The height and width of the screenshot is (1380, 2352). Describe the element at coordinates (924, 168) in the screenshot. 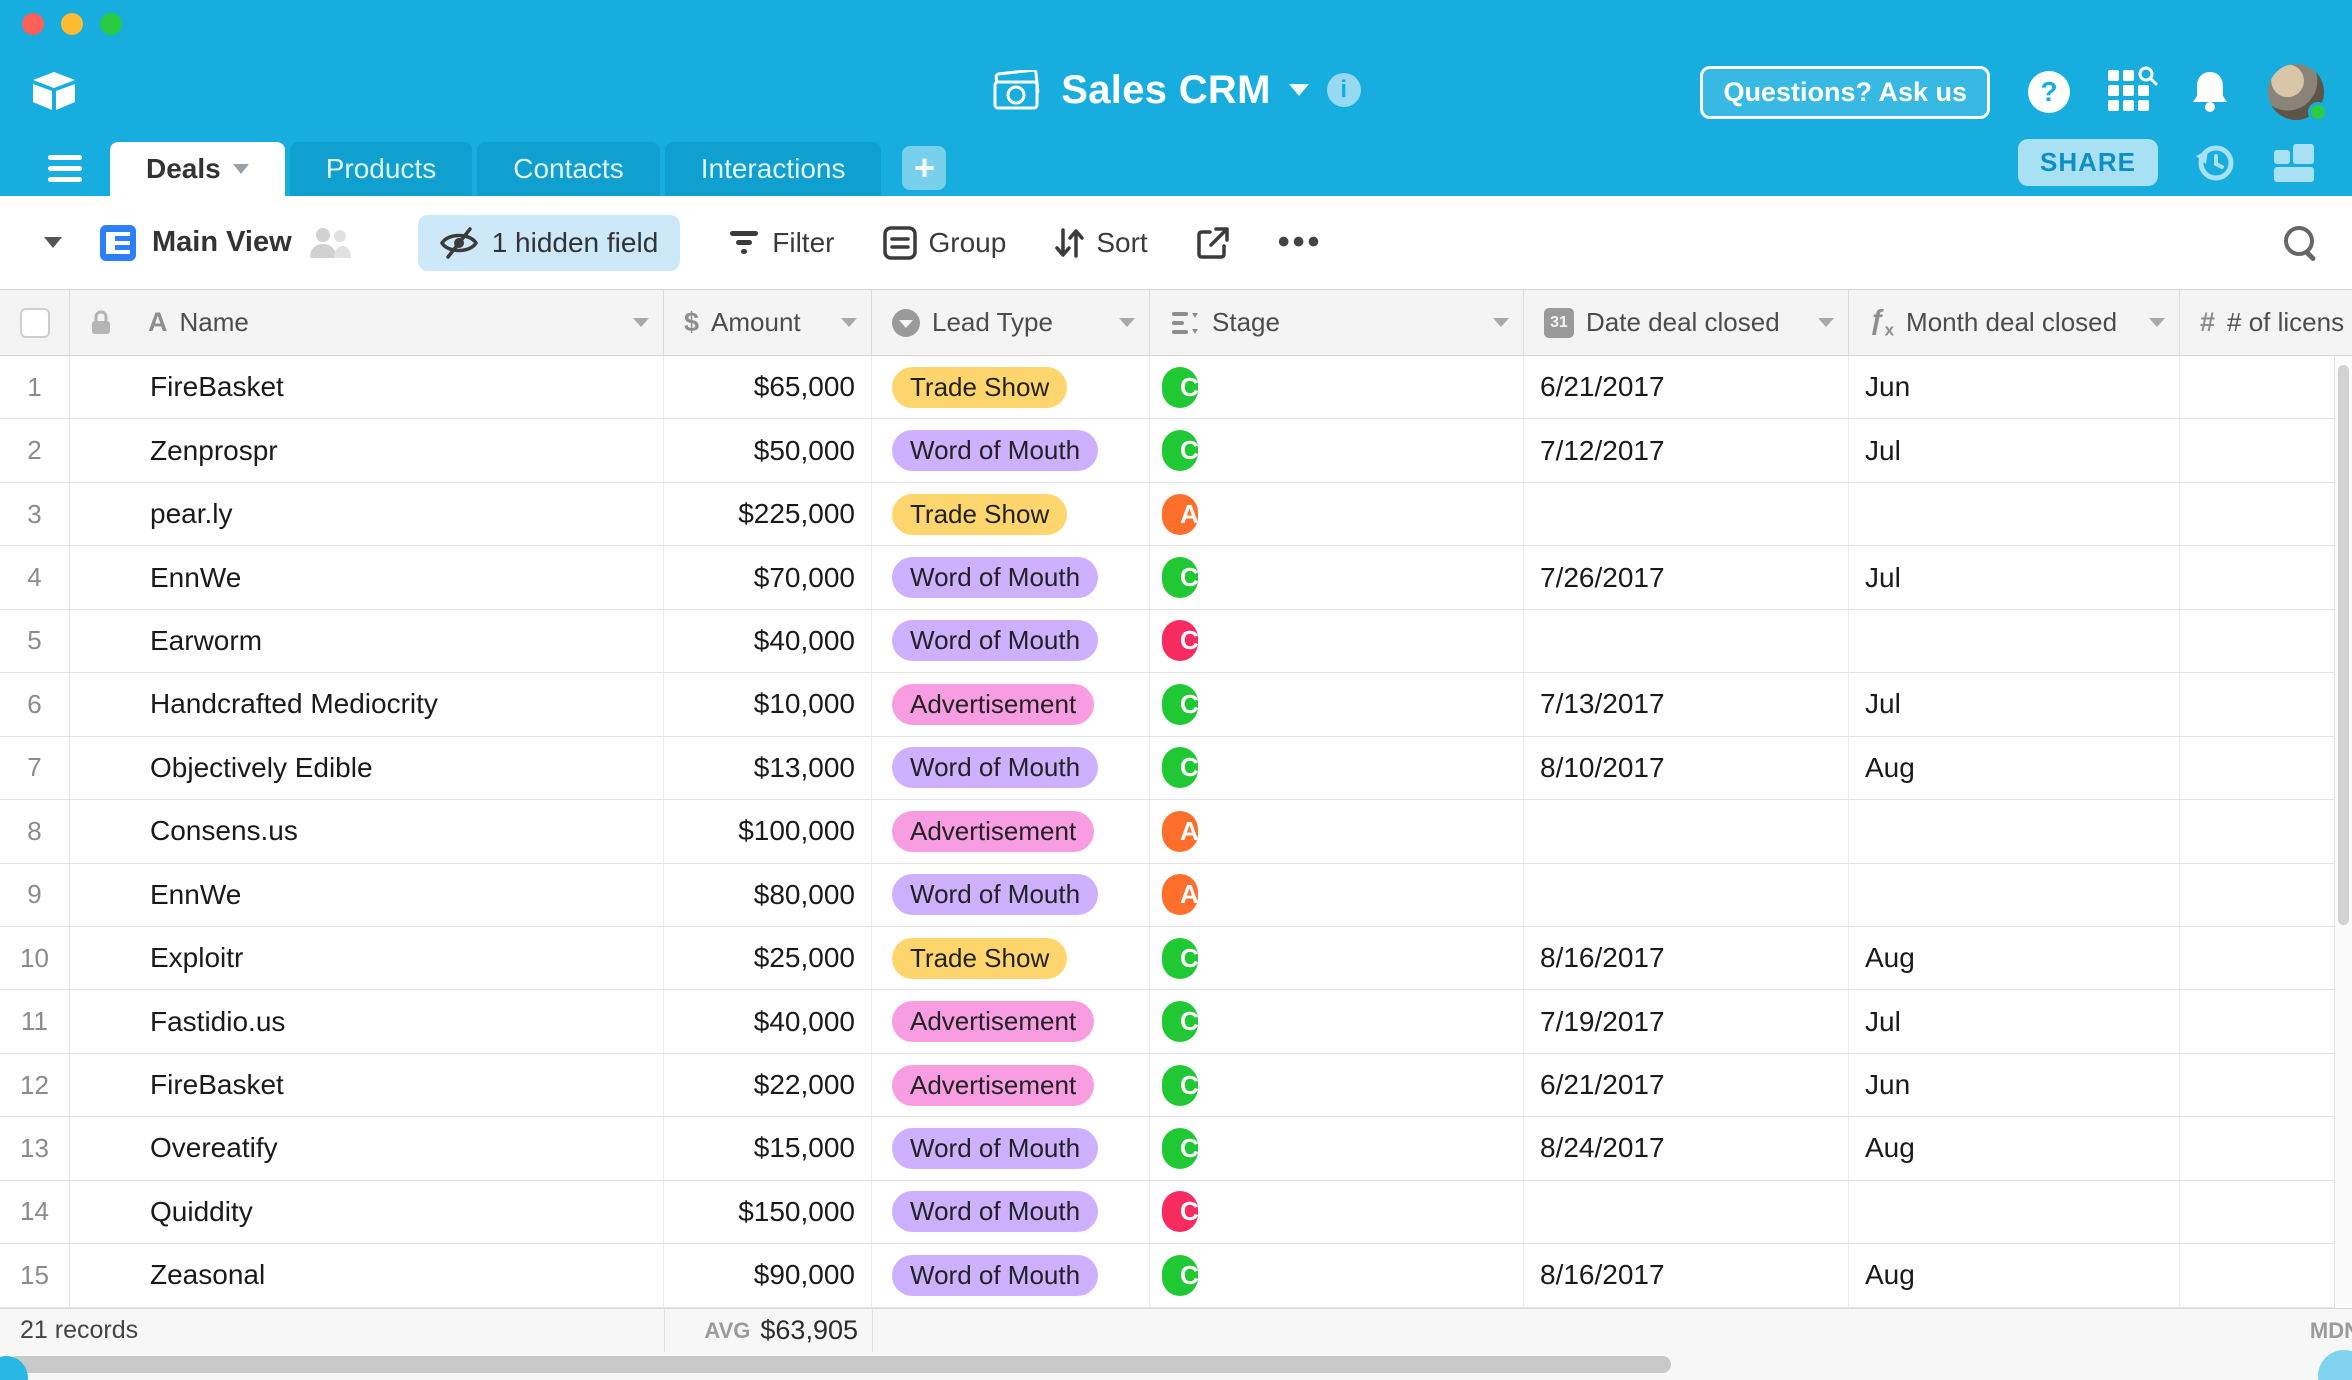

I see `add-table-button: +` at that location.